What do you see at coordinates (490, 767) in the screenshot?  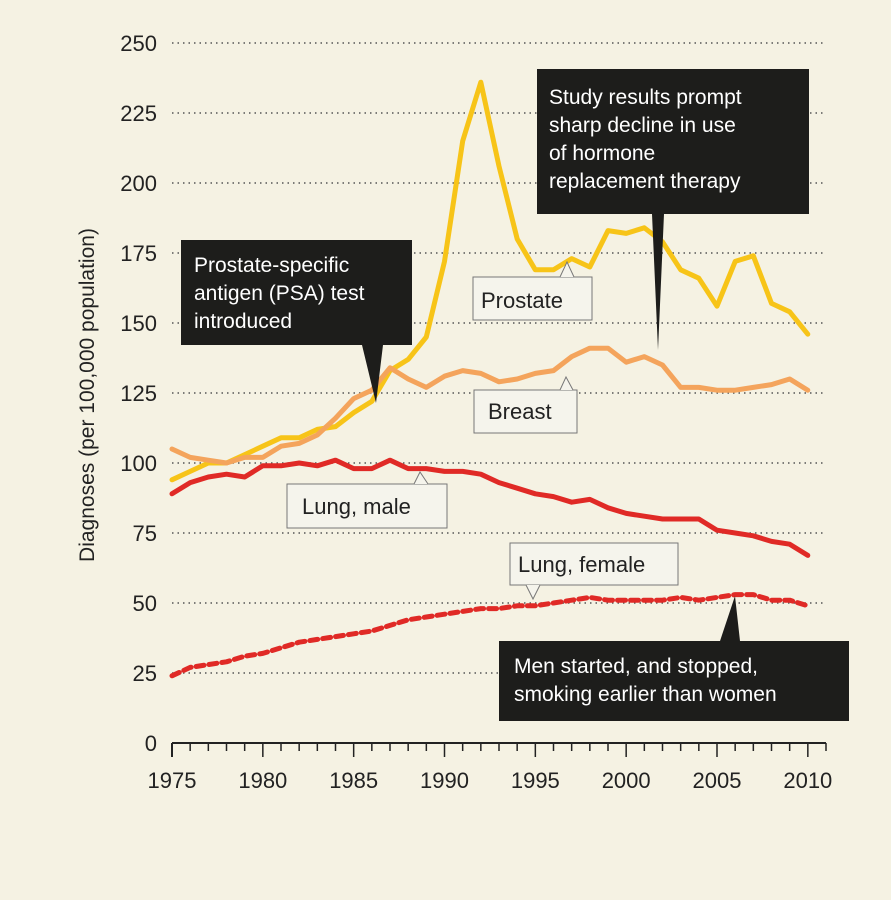 I see `x-axis: 1975 1980 1985 1990 1995 2000 2005 2010` at bounding box center [490, 767].